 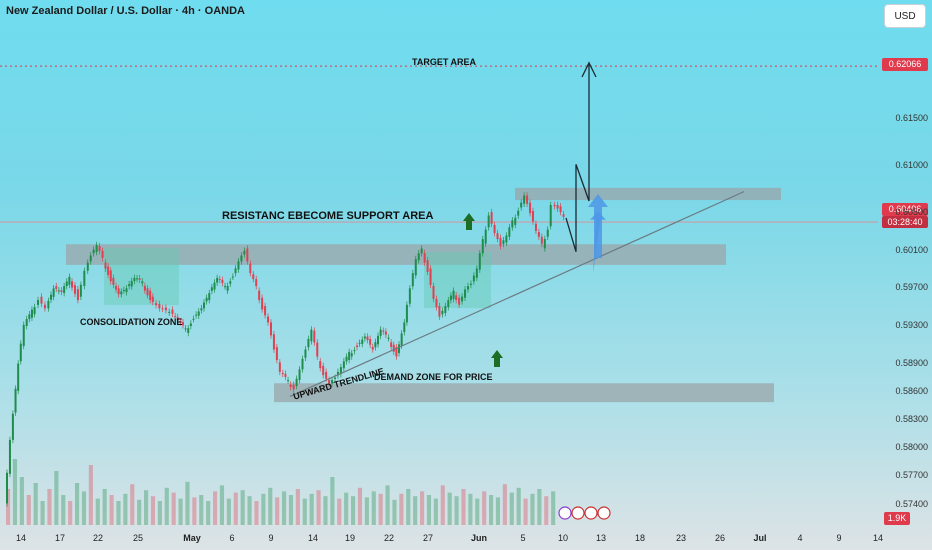 What do you see at coordinates (905, 209) in the screenshot?
I see `current-price-tag: 0.60406` at bounding box center [905, 209].